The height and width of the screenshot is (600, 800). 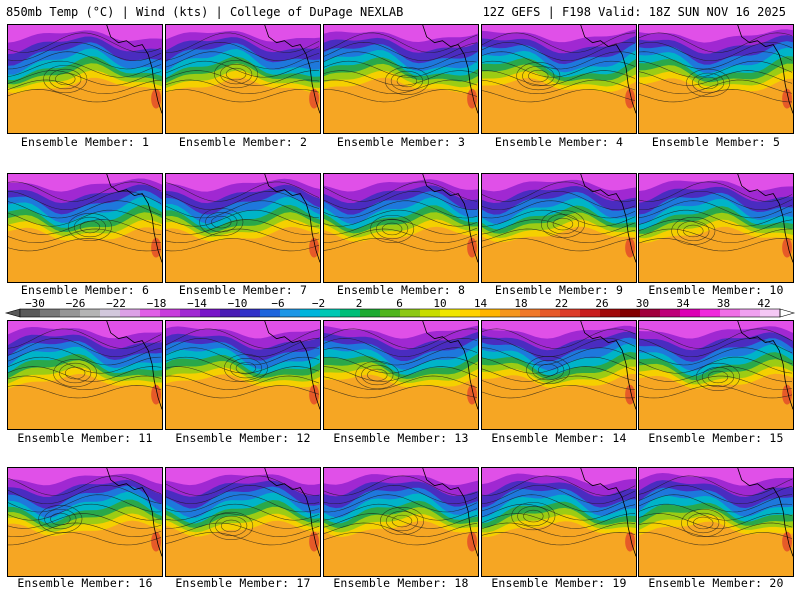 What do you see at coordinates (243, 142) in the screenshot?
I see `ensemble-member-label-2: Ensemble Member: 2` at bounding box center [243, 142].